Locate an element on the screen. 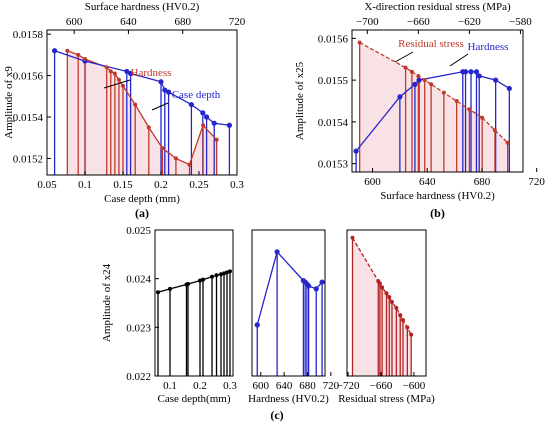 This screenshot has height=425, width=550. panel-c1-yaxis-tick-label: 0.022 is located at coordinates (138, 377).